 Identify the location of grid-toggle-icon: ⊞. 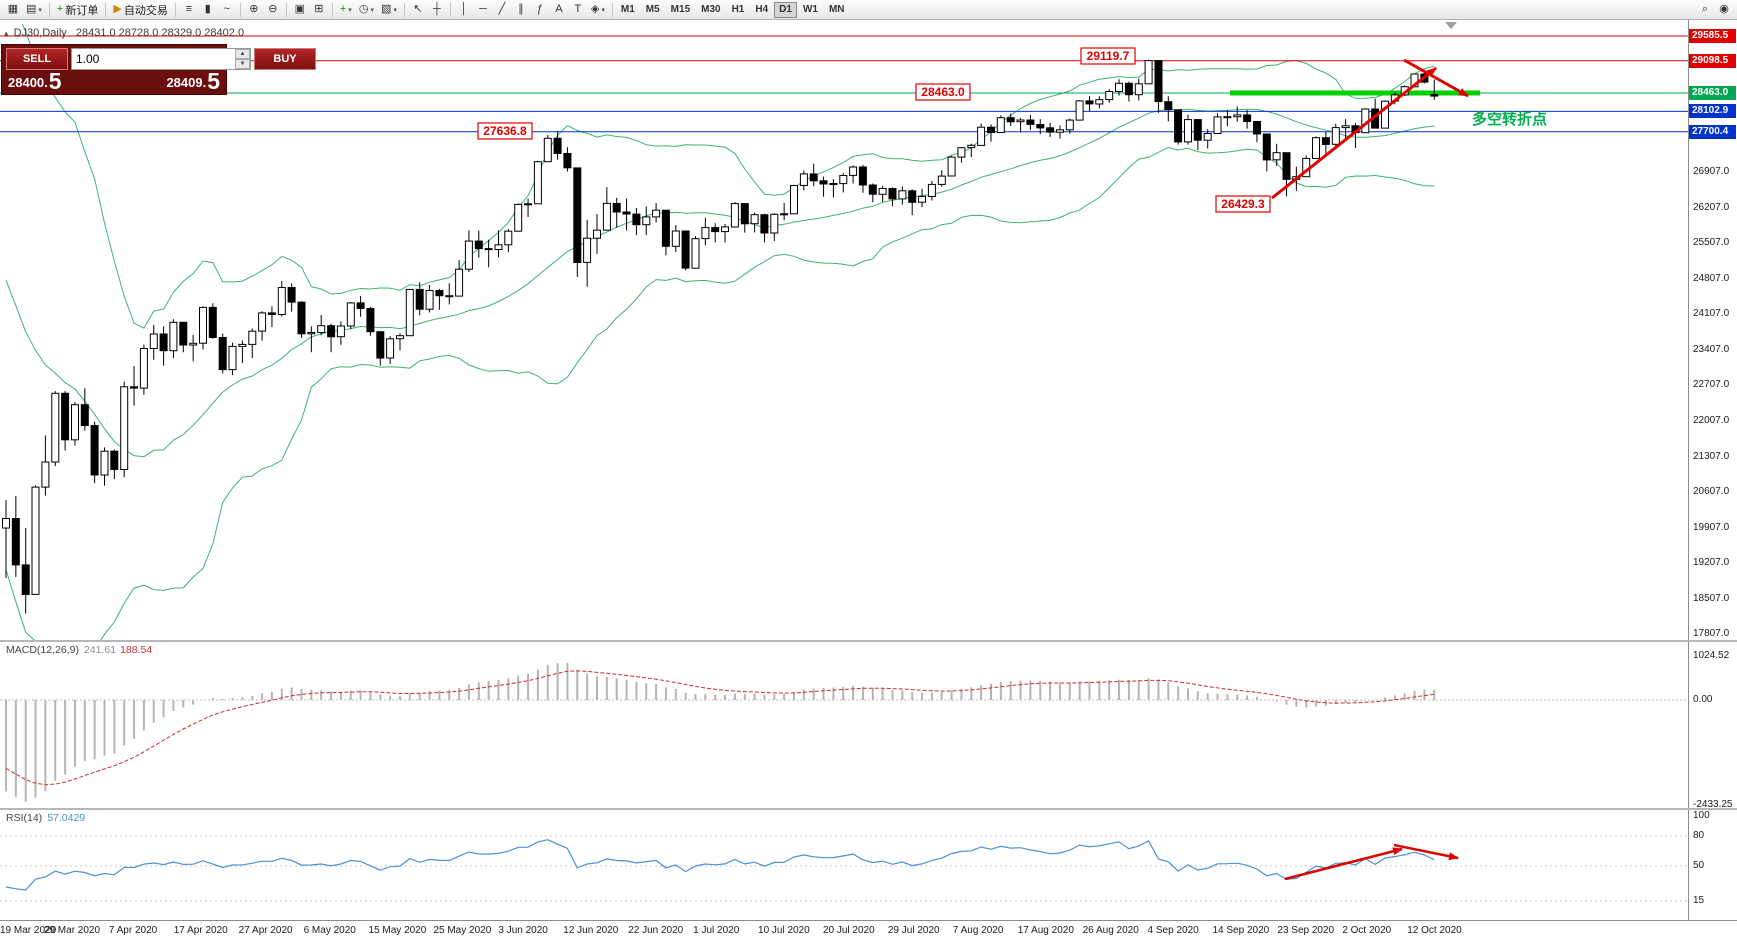
(319, 9).